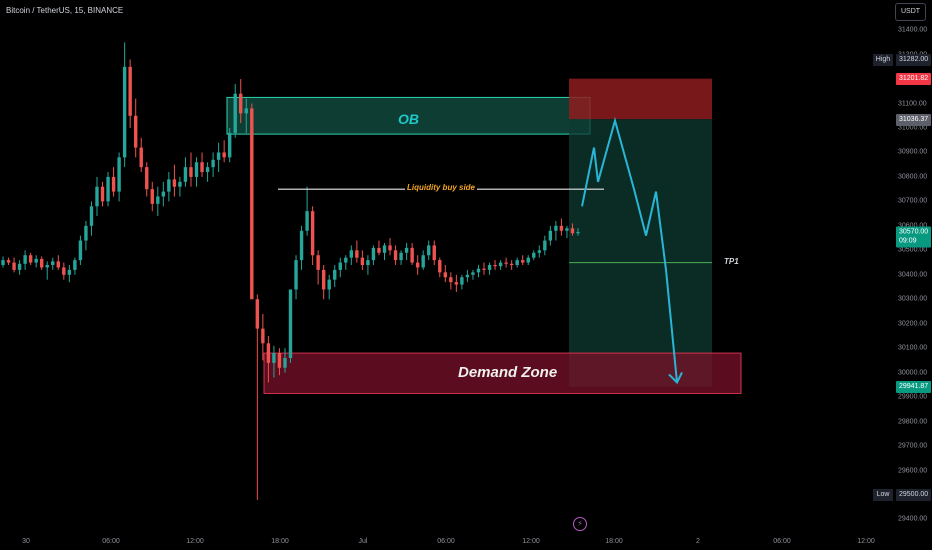  I want to click on price-tick-label: 29900.00, so click(913, 397).